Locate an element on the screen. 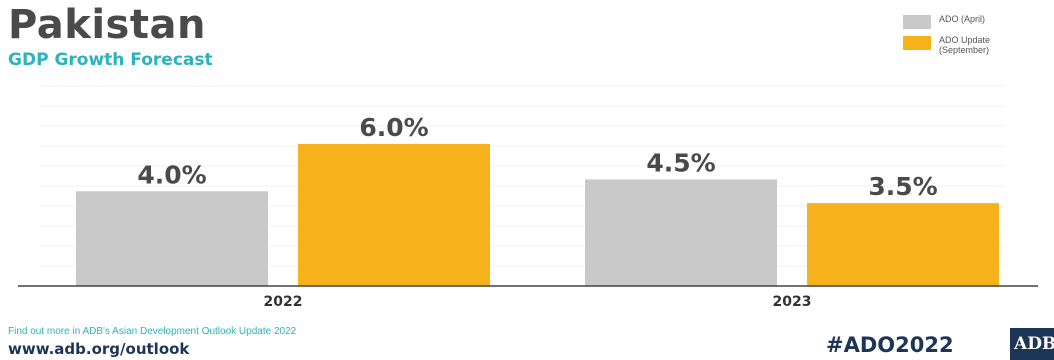  legend-item-april: ADO (April) is located at coordinates (973, 21).